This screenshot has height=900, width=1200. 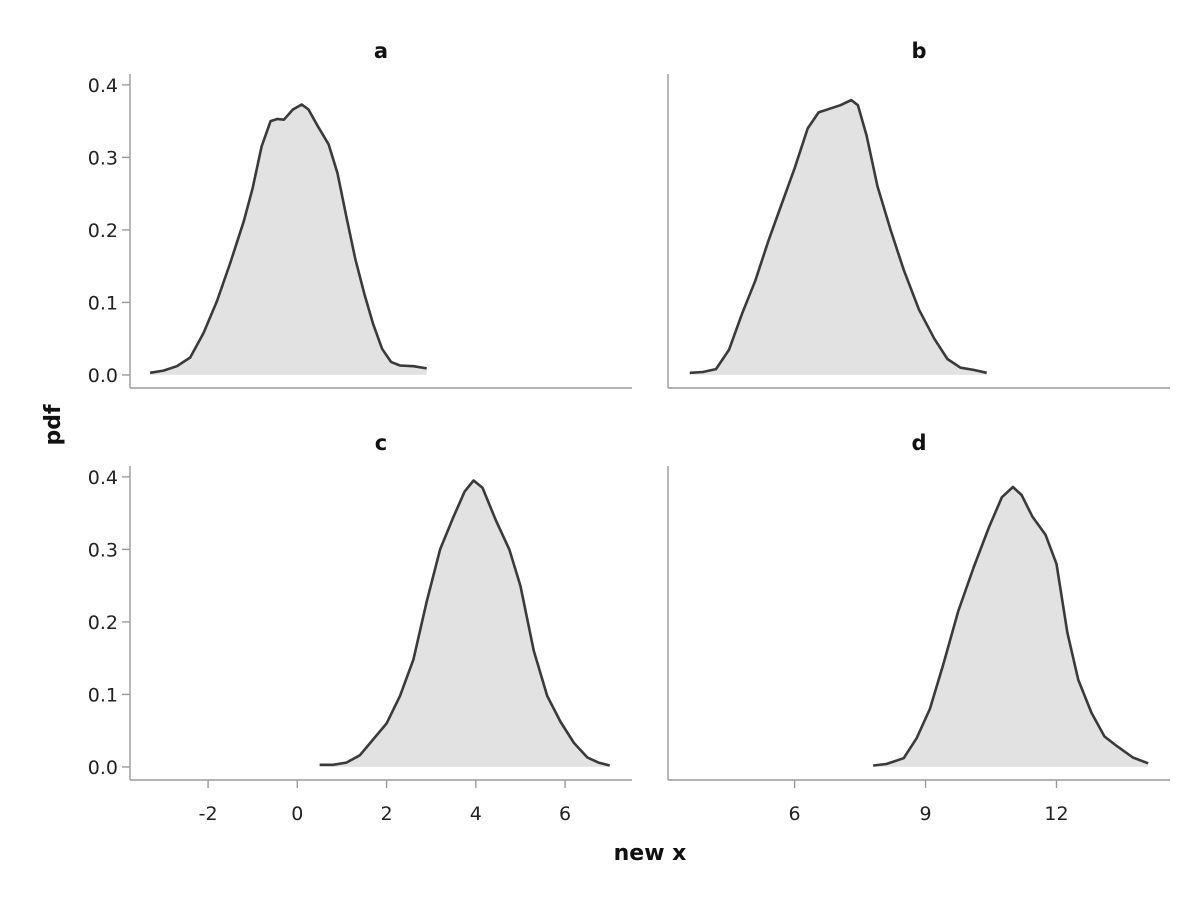 I want to click on density-area-d, so click(x=1011, y=627).